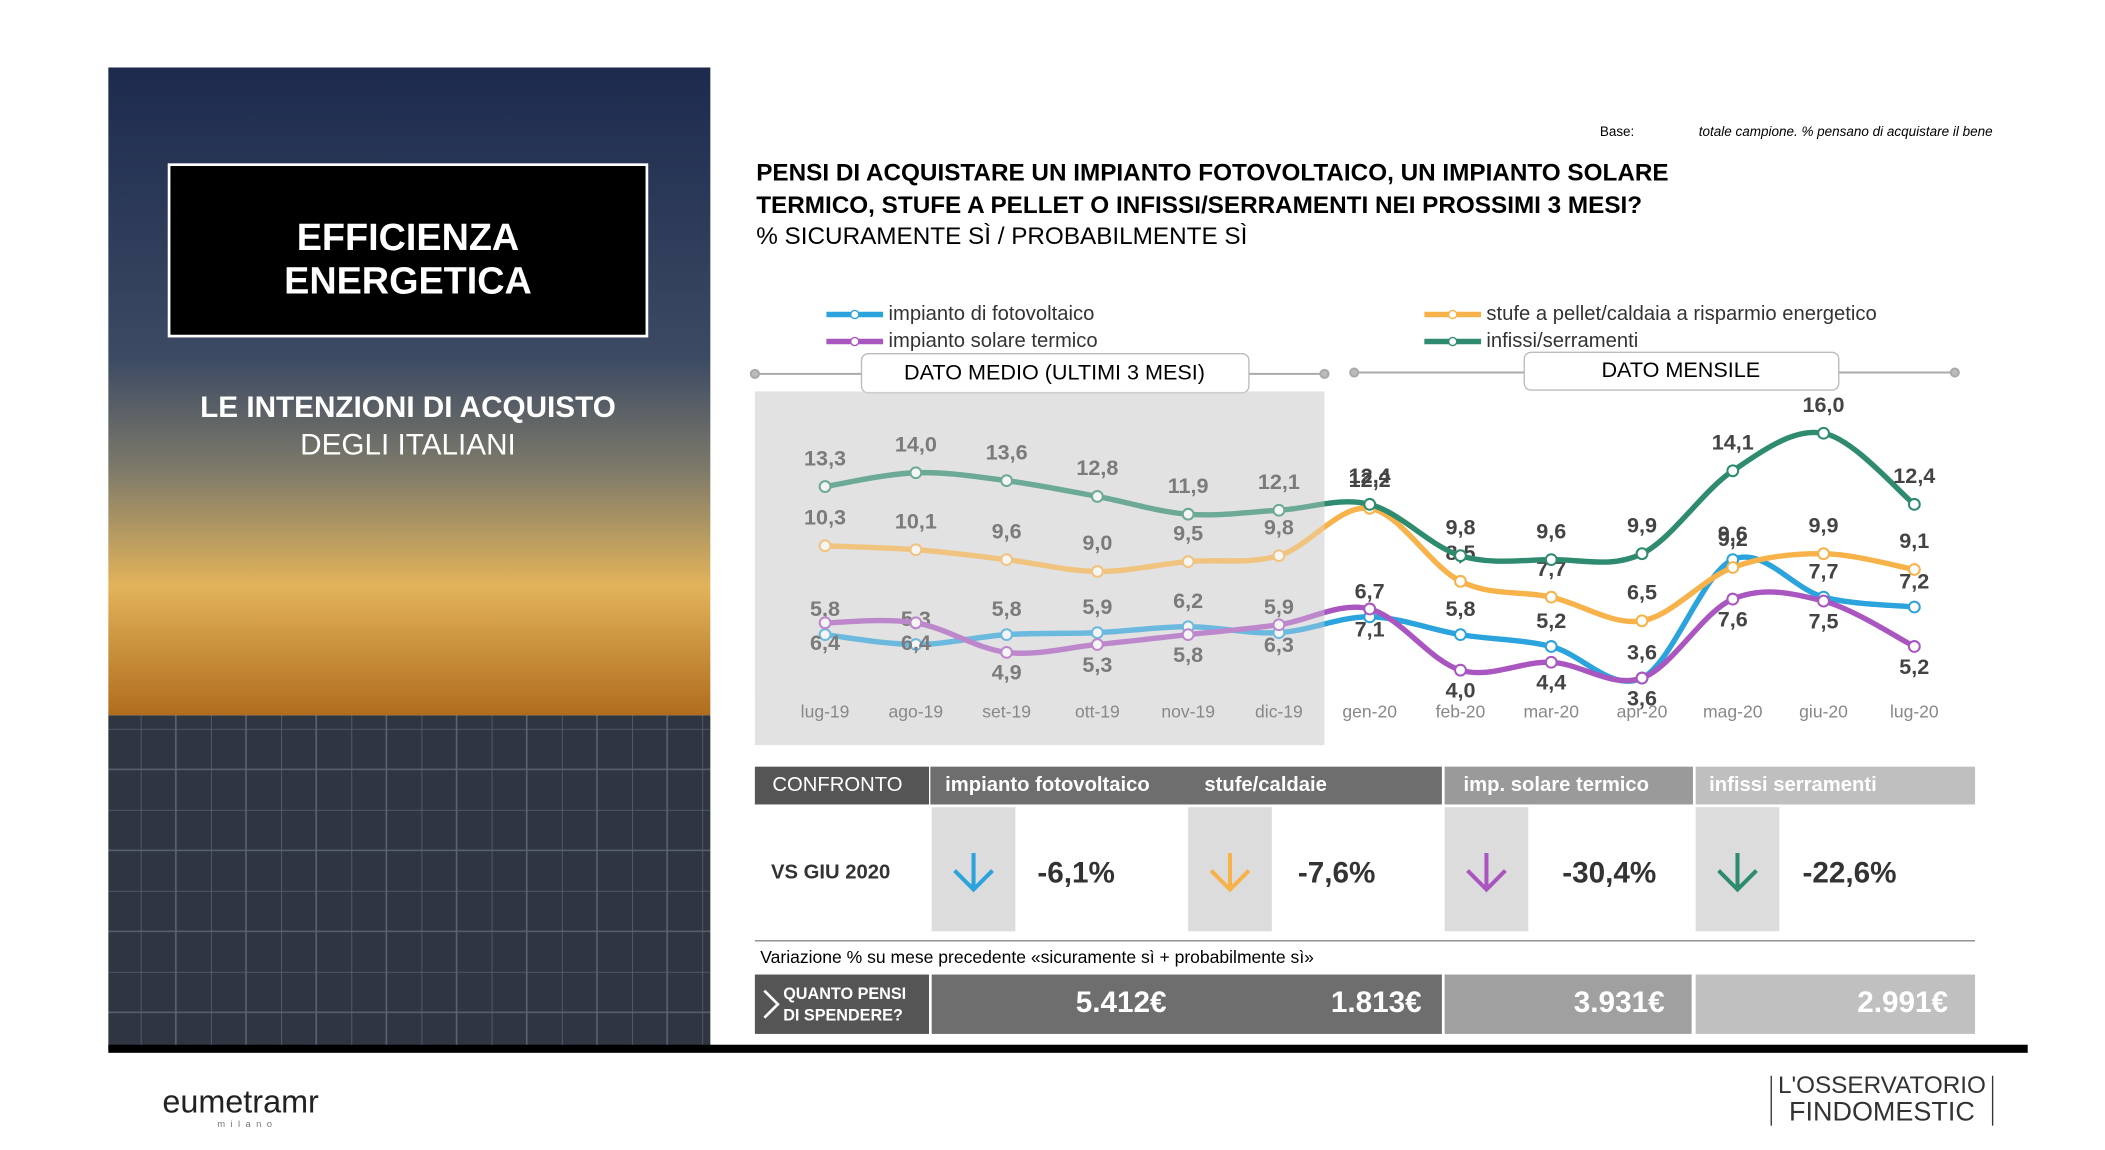  I want to click on change-value: -30,4%, so click(1609, 872).